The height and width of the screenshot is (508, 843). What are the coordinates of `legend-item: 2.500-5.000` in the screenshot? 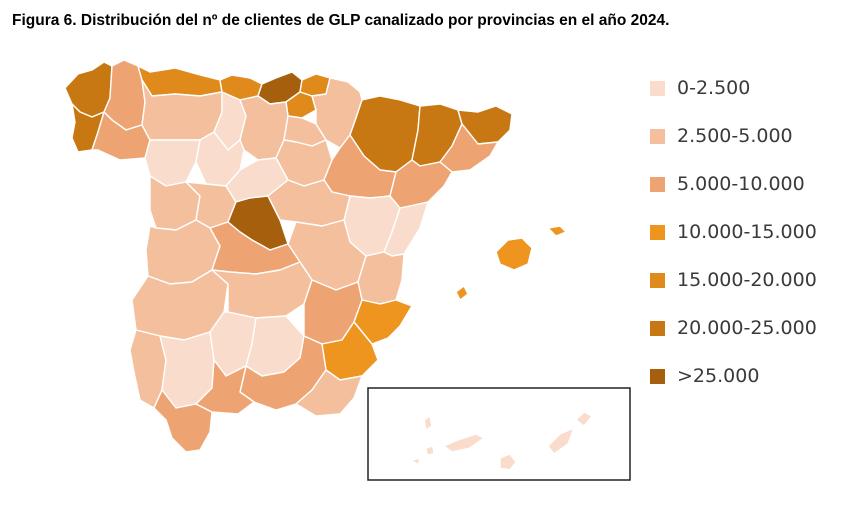 It's located at (733, 136).